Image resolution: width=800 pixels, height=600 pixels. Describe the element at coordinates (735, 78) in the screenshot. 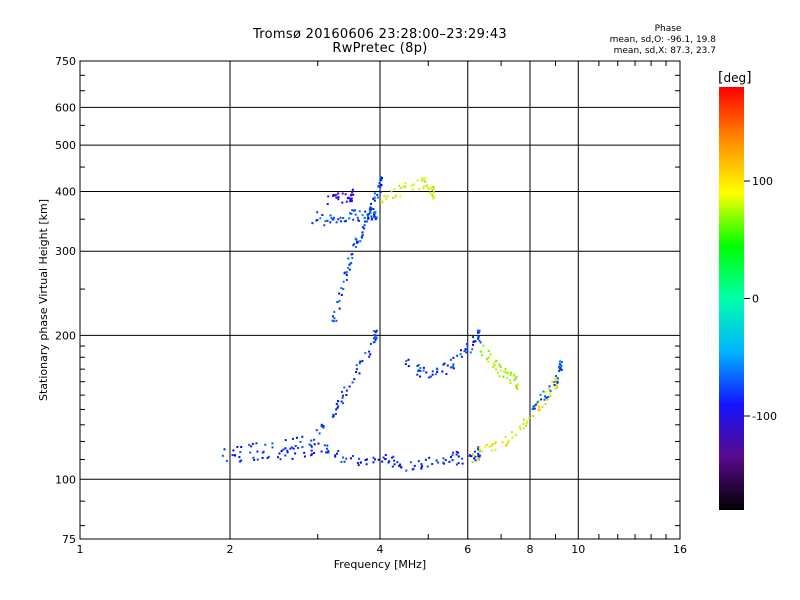

I see `colorbar-unit-label: [deg]` at that location.